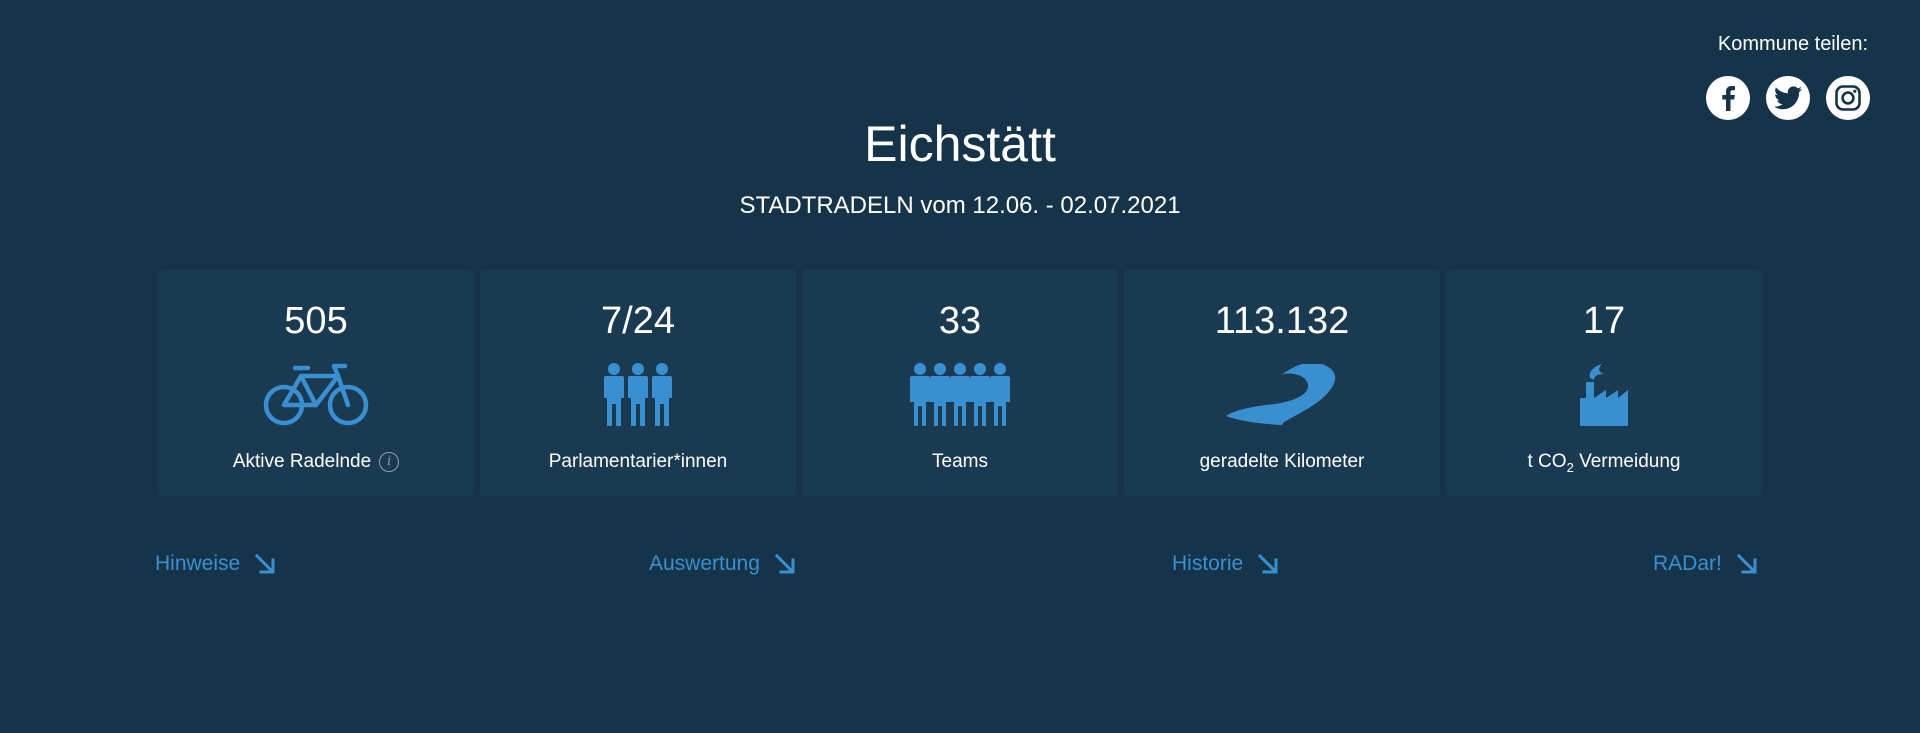  I want to click on people-three-icon, so click(638, 394).